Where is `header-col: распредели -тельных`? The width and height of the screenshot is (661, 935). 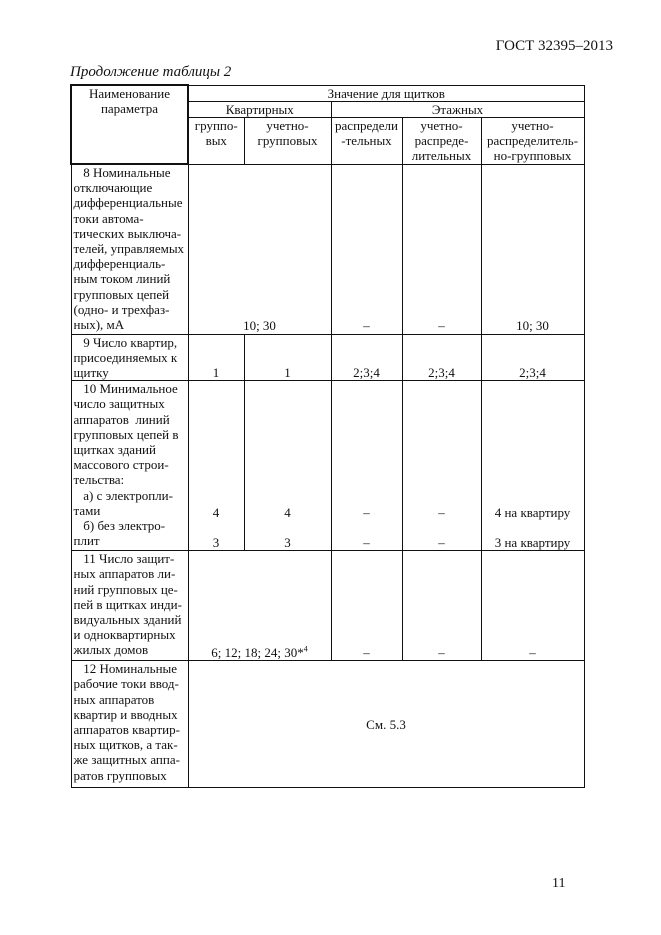 header-col: распредели -тельных is located at coordinates (366, 140).